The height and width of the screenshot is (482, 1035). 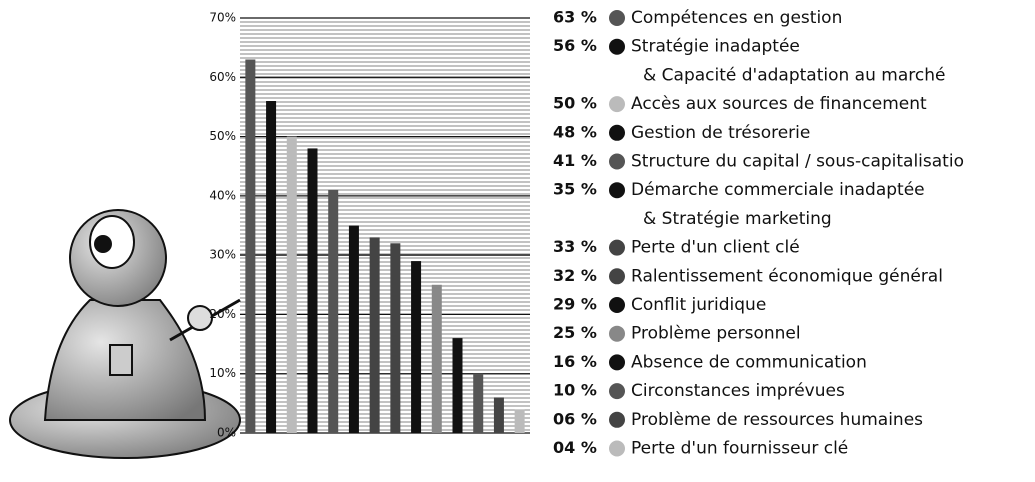 What do you see at coordinates (222, 77) in the screenshot?
I see `y-tick-label: 60%` at bounding box center [222, 77].